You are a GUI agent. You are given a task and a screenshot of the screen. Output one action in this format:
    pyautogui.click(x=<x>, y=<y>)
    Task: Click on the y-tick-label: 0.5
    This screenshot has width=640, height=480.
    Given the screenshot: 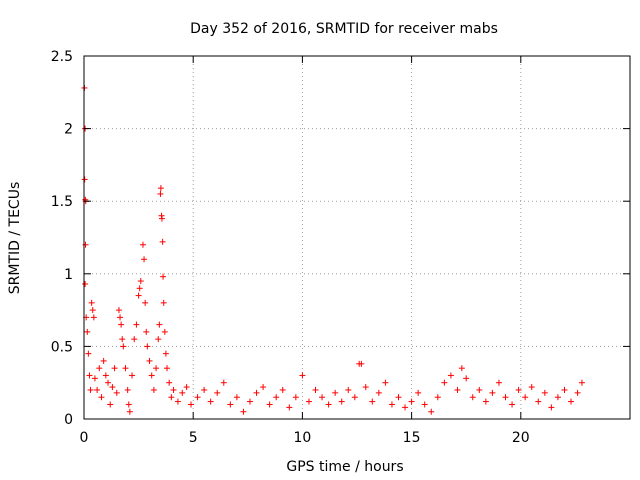 What is the action you would take?
    pyautogui.click(x=62, y=347)
    